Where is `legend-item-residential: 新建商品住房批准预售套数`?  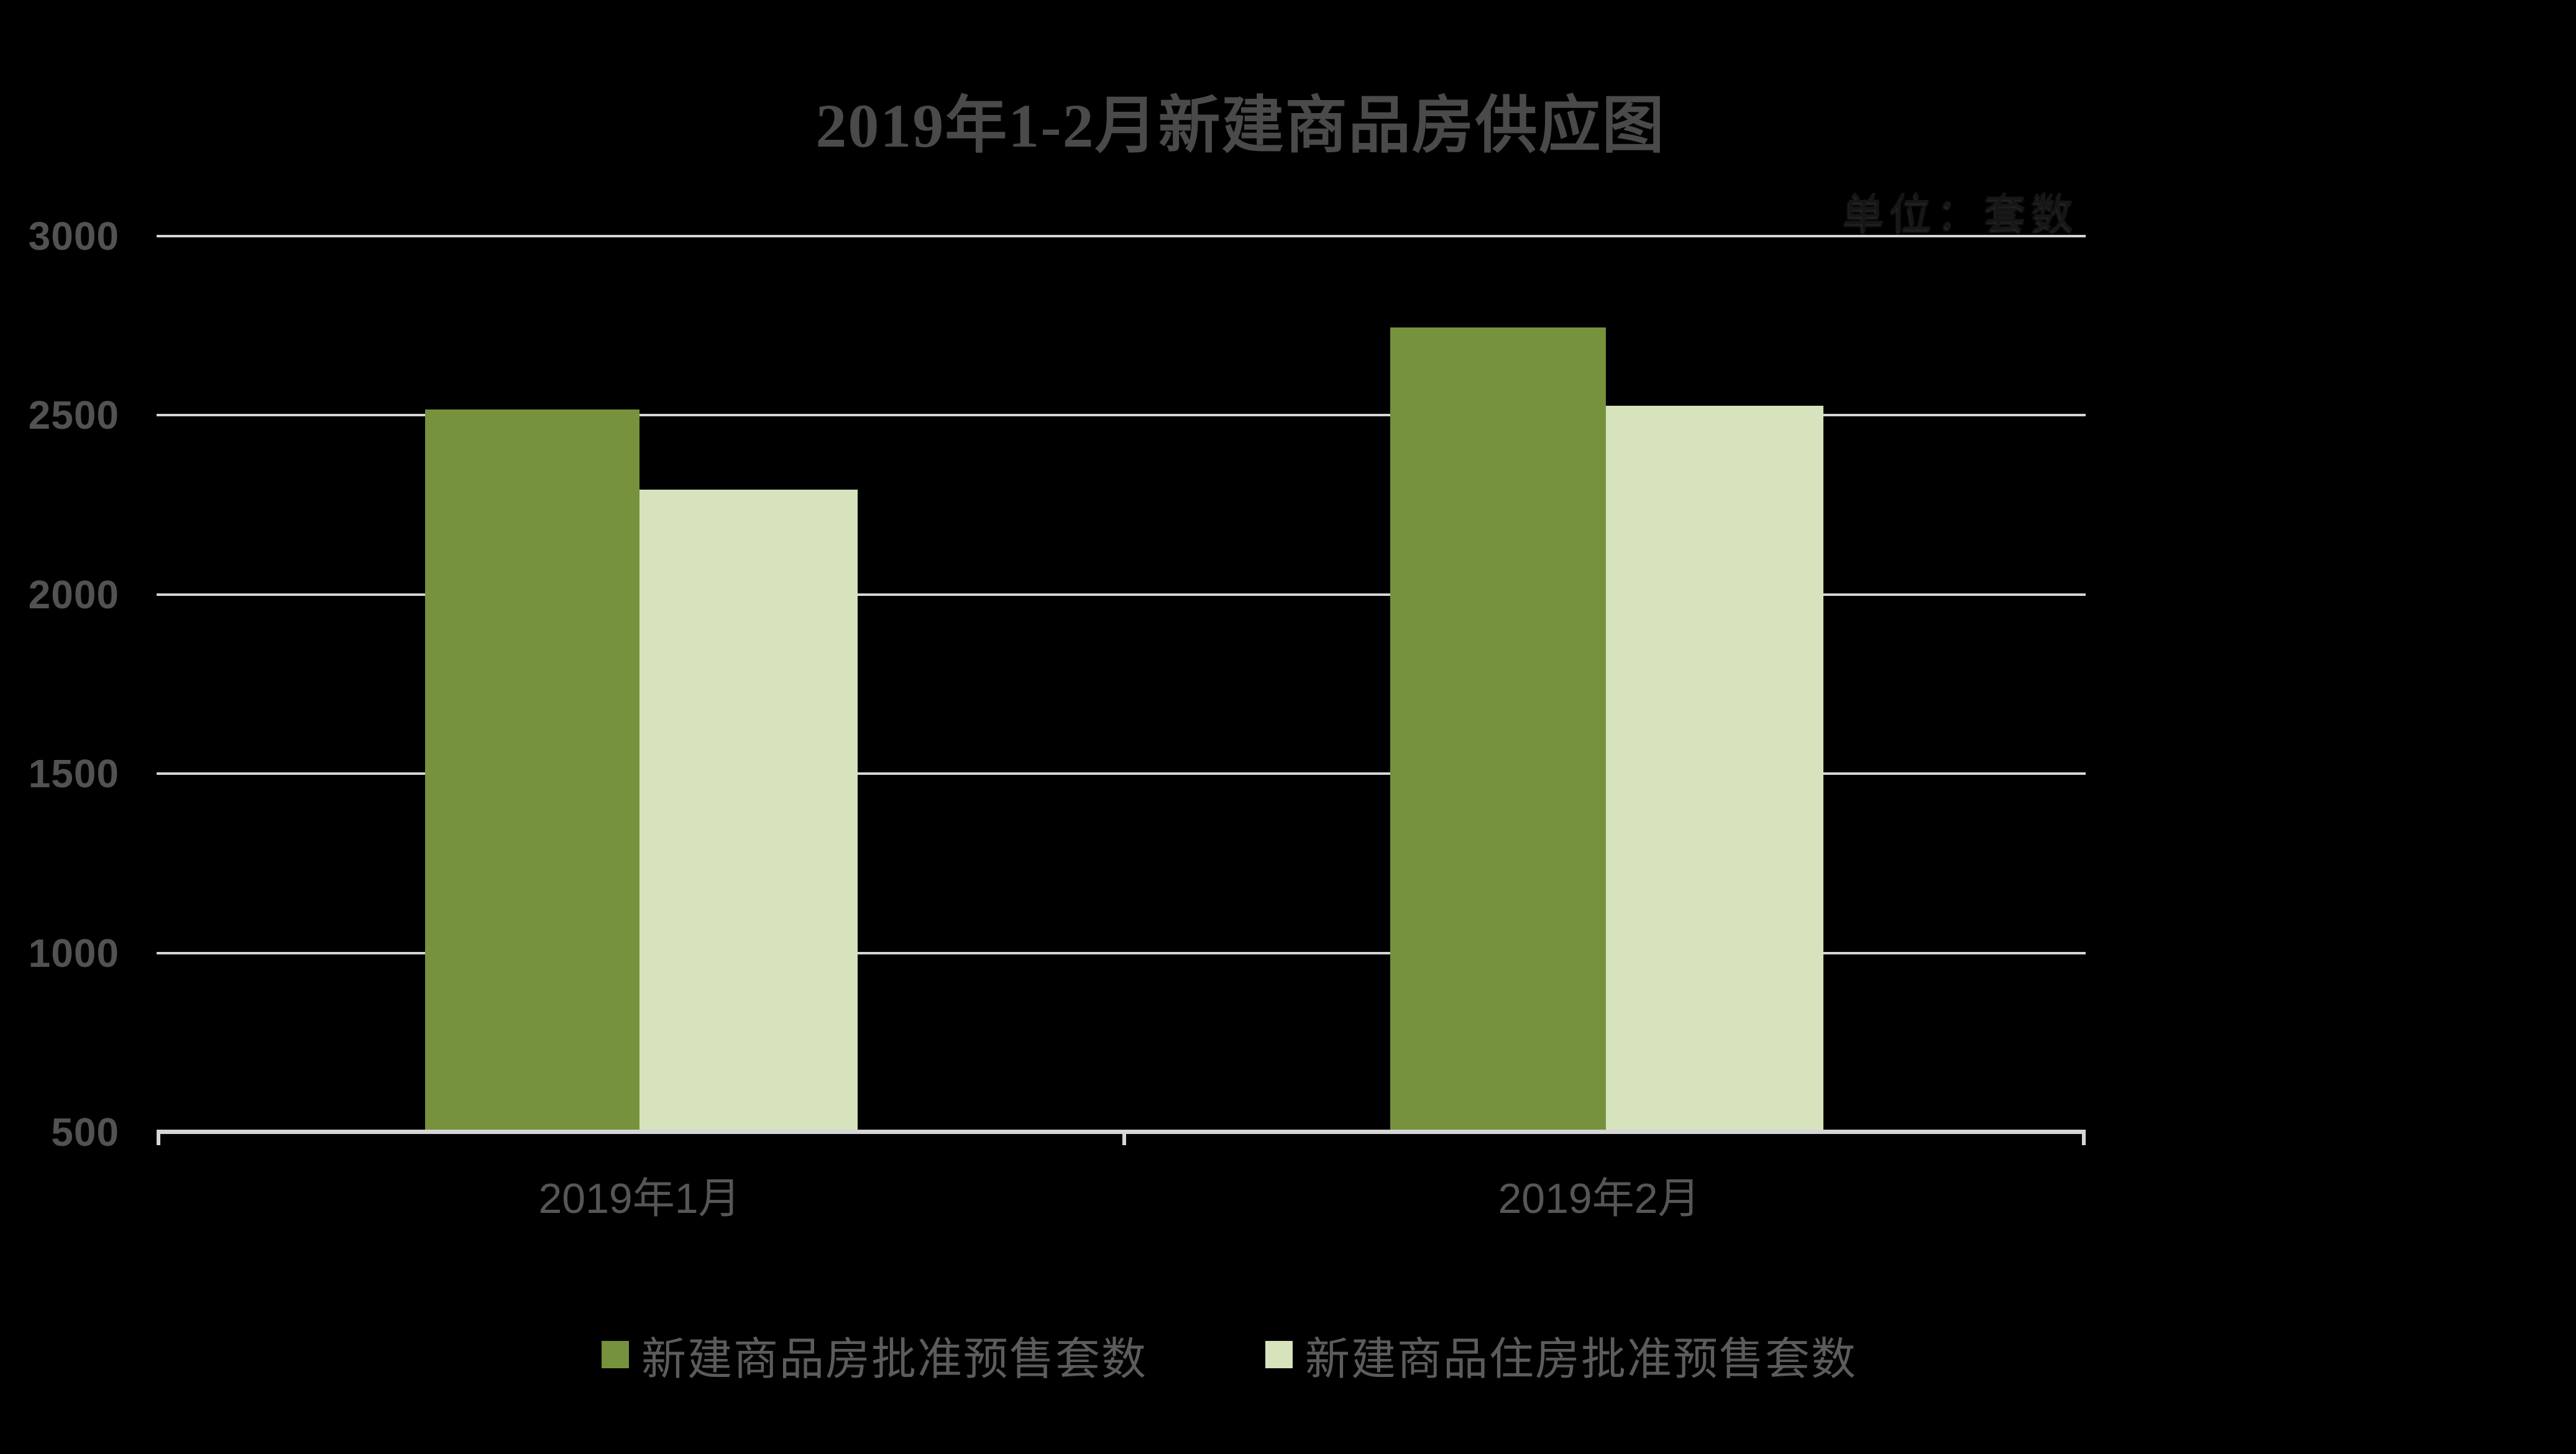 legend-item-residential: 新建商品住房批准预售套数 is located at coordinates (1561, 1355).